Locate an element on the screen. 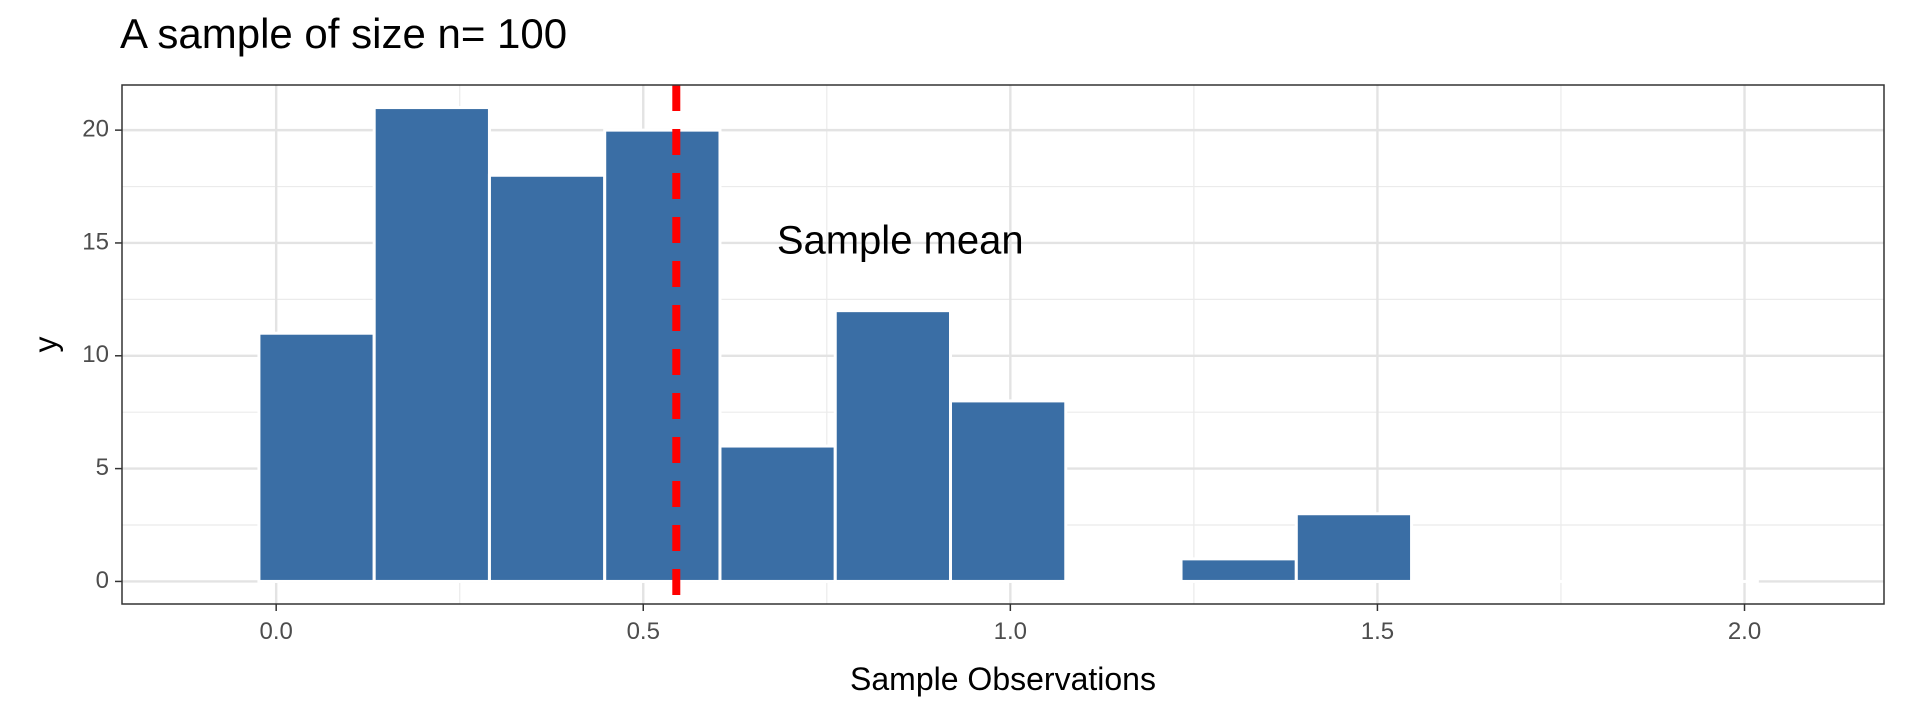  y-tick-label: 15 is located at coordinates (95, 241).